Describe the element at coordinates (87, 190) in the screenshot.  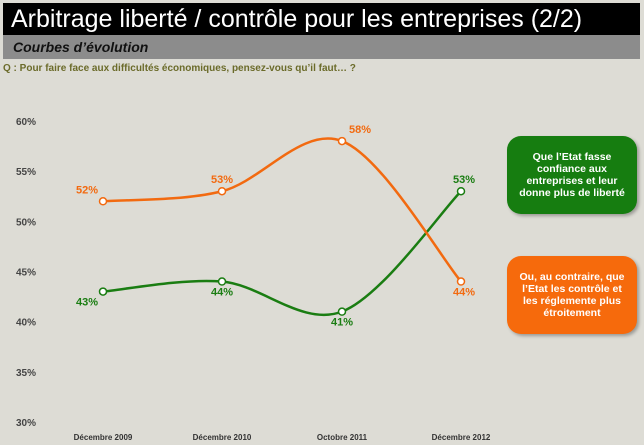
I see `data-label: 52%` at that location.